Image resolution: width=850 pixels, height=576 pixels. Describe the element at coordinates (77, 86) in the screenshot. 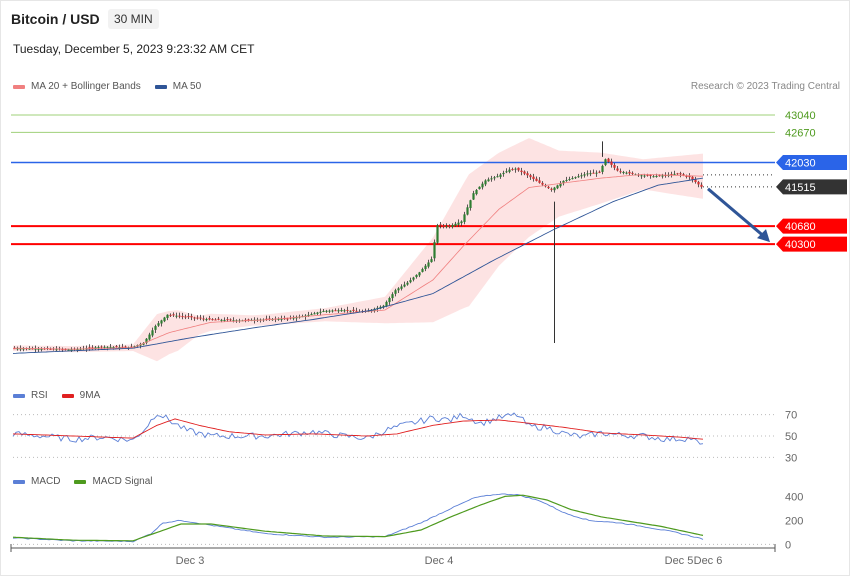

I see `legend-item-ma20: MA 20 + Bollinger Bands` at that location.